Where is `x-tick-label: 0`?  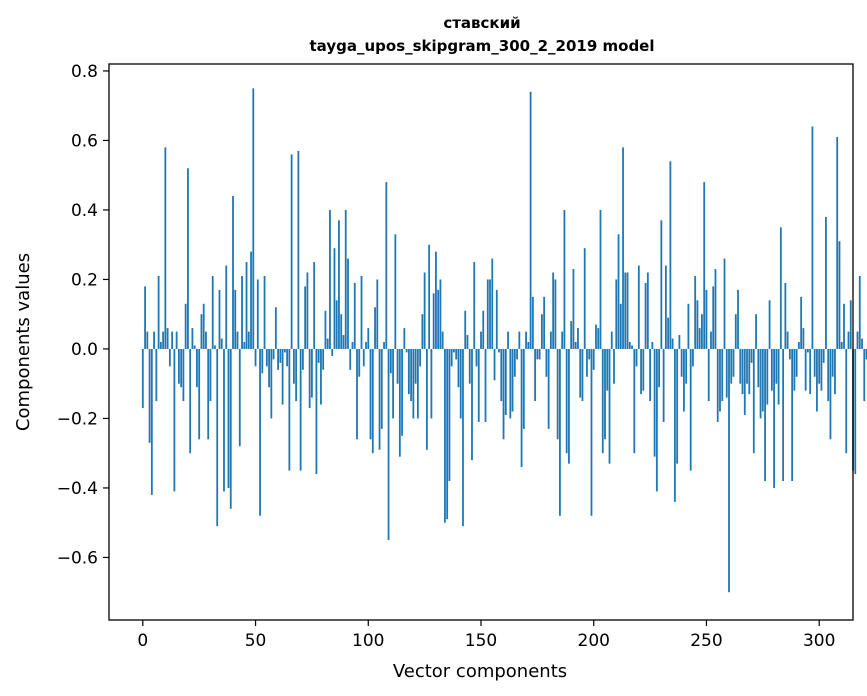 x-tick-label: 0 is located at coordinates (142, 641).